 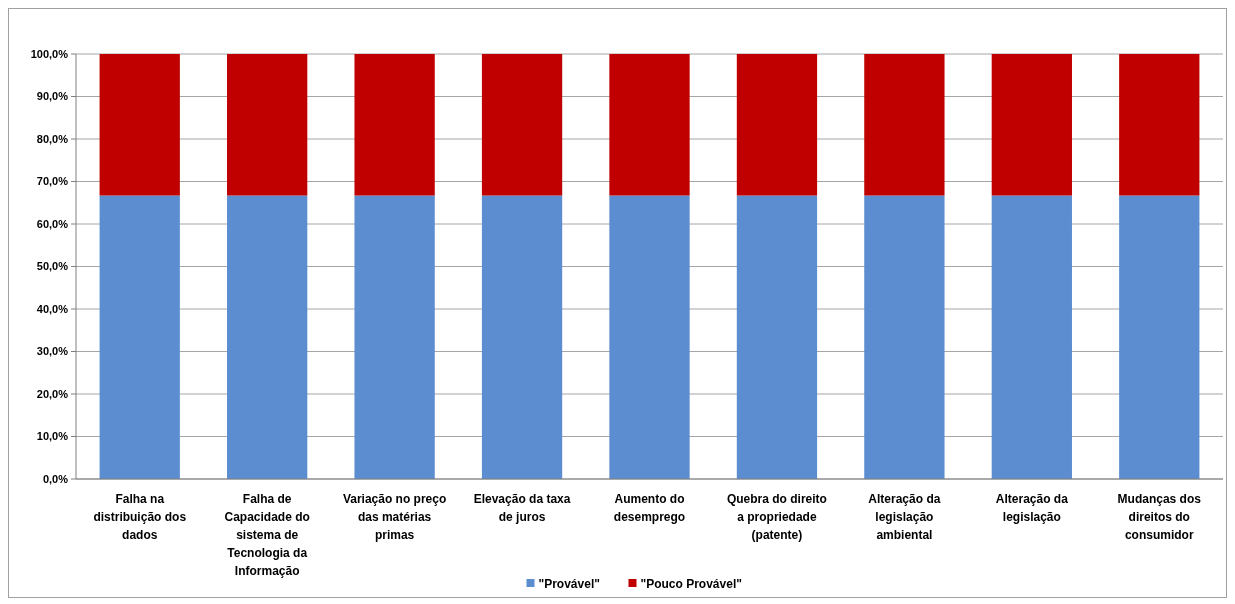 I want to click on x-tick-label: Alteração da legislação ambiental, so click(x=904, y=517).